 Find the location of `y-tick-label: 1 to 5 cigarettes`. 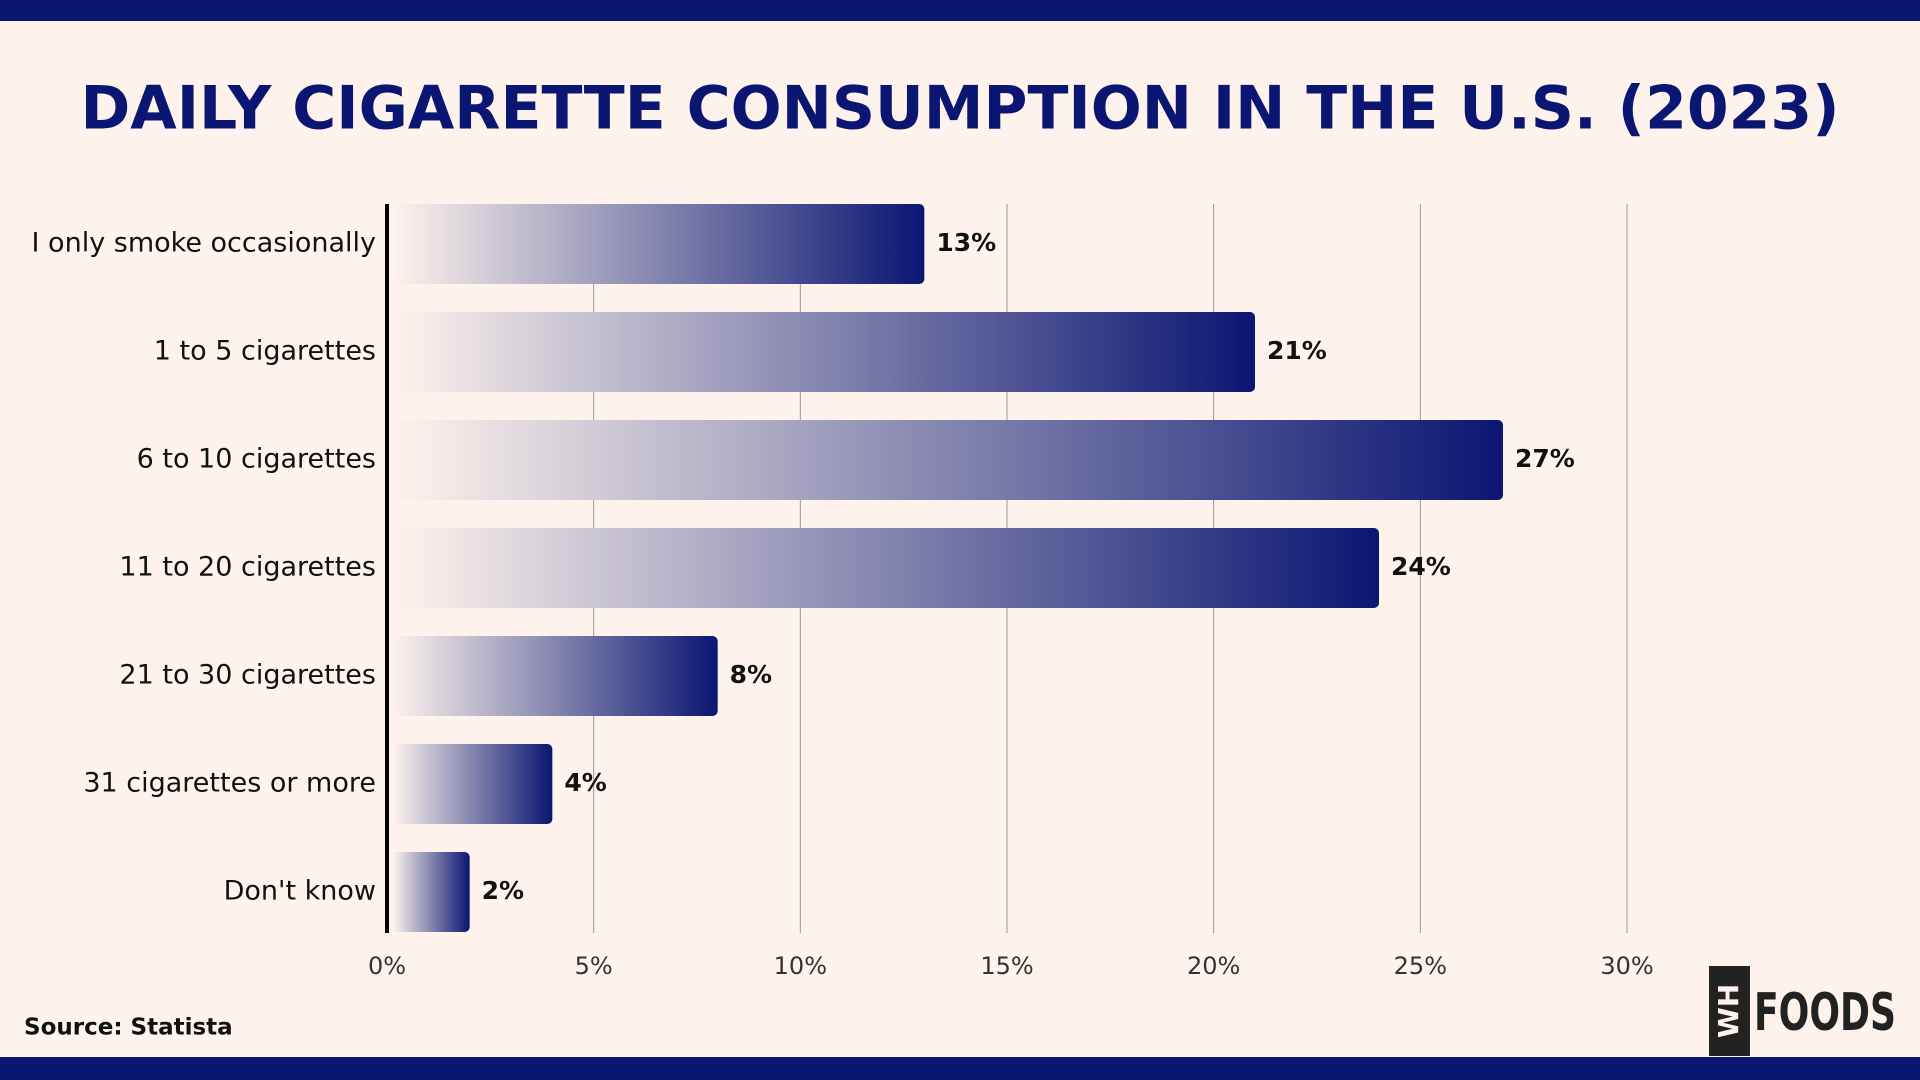

y-tick-label: 1 to 5 cigarettes is located at coordinates (265, 351).